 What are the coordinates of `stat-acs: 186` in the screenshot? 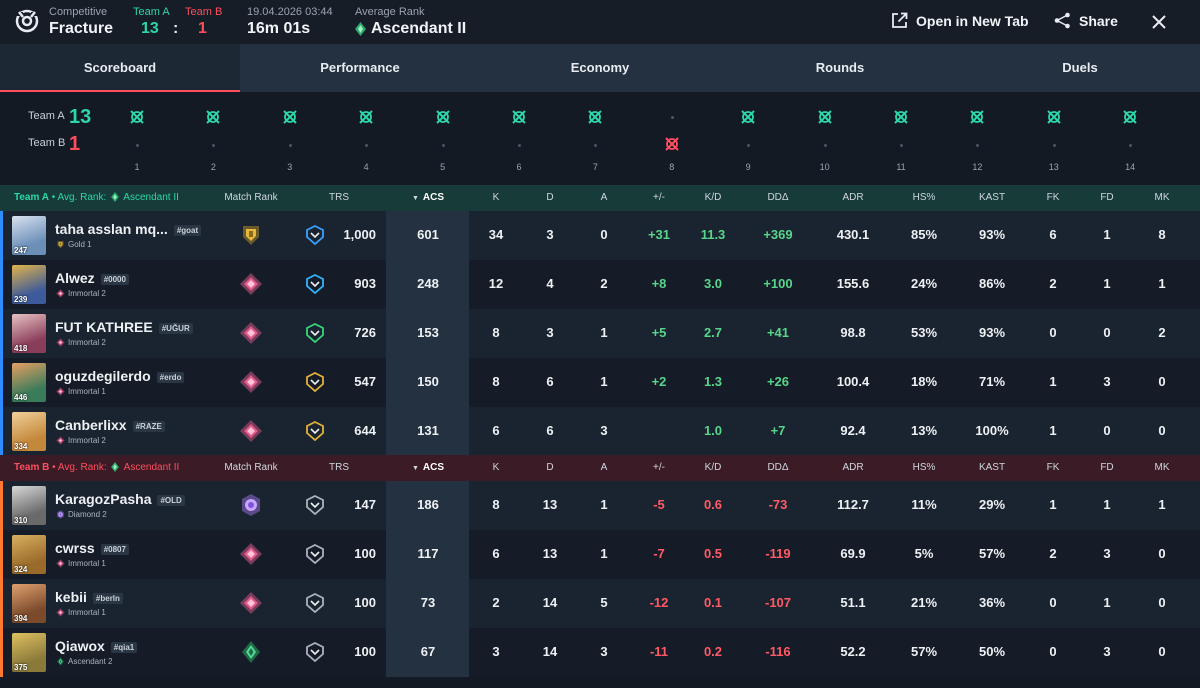 It's located at (428, 504).